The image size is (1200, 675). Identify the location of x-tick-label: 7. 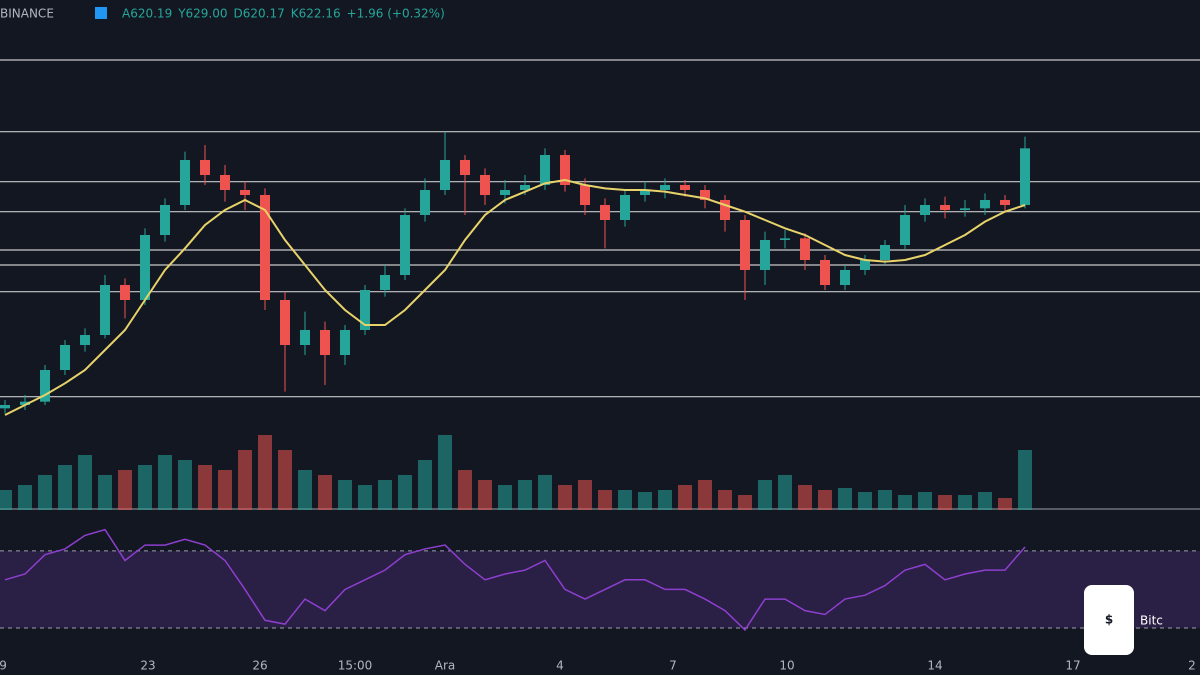
(673, 666).